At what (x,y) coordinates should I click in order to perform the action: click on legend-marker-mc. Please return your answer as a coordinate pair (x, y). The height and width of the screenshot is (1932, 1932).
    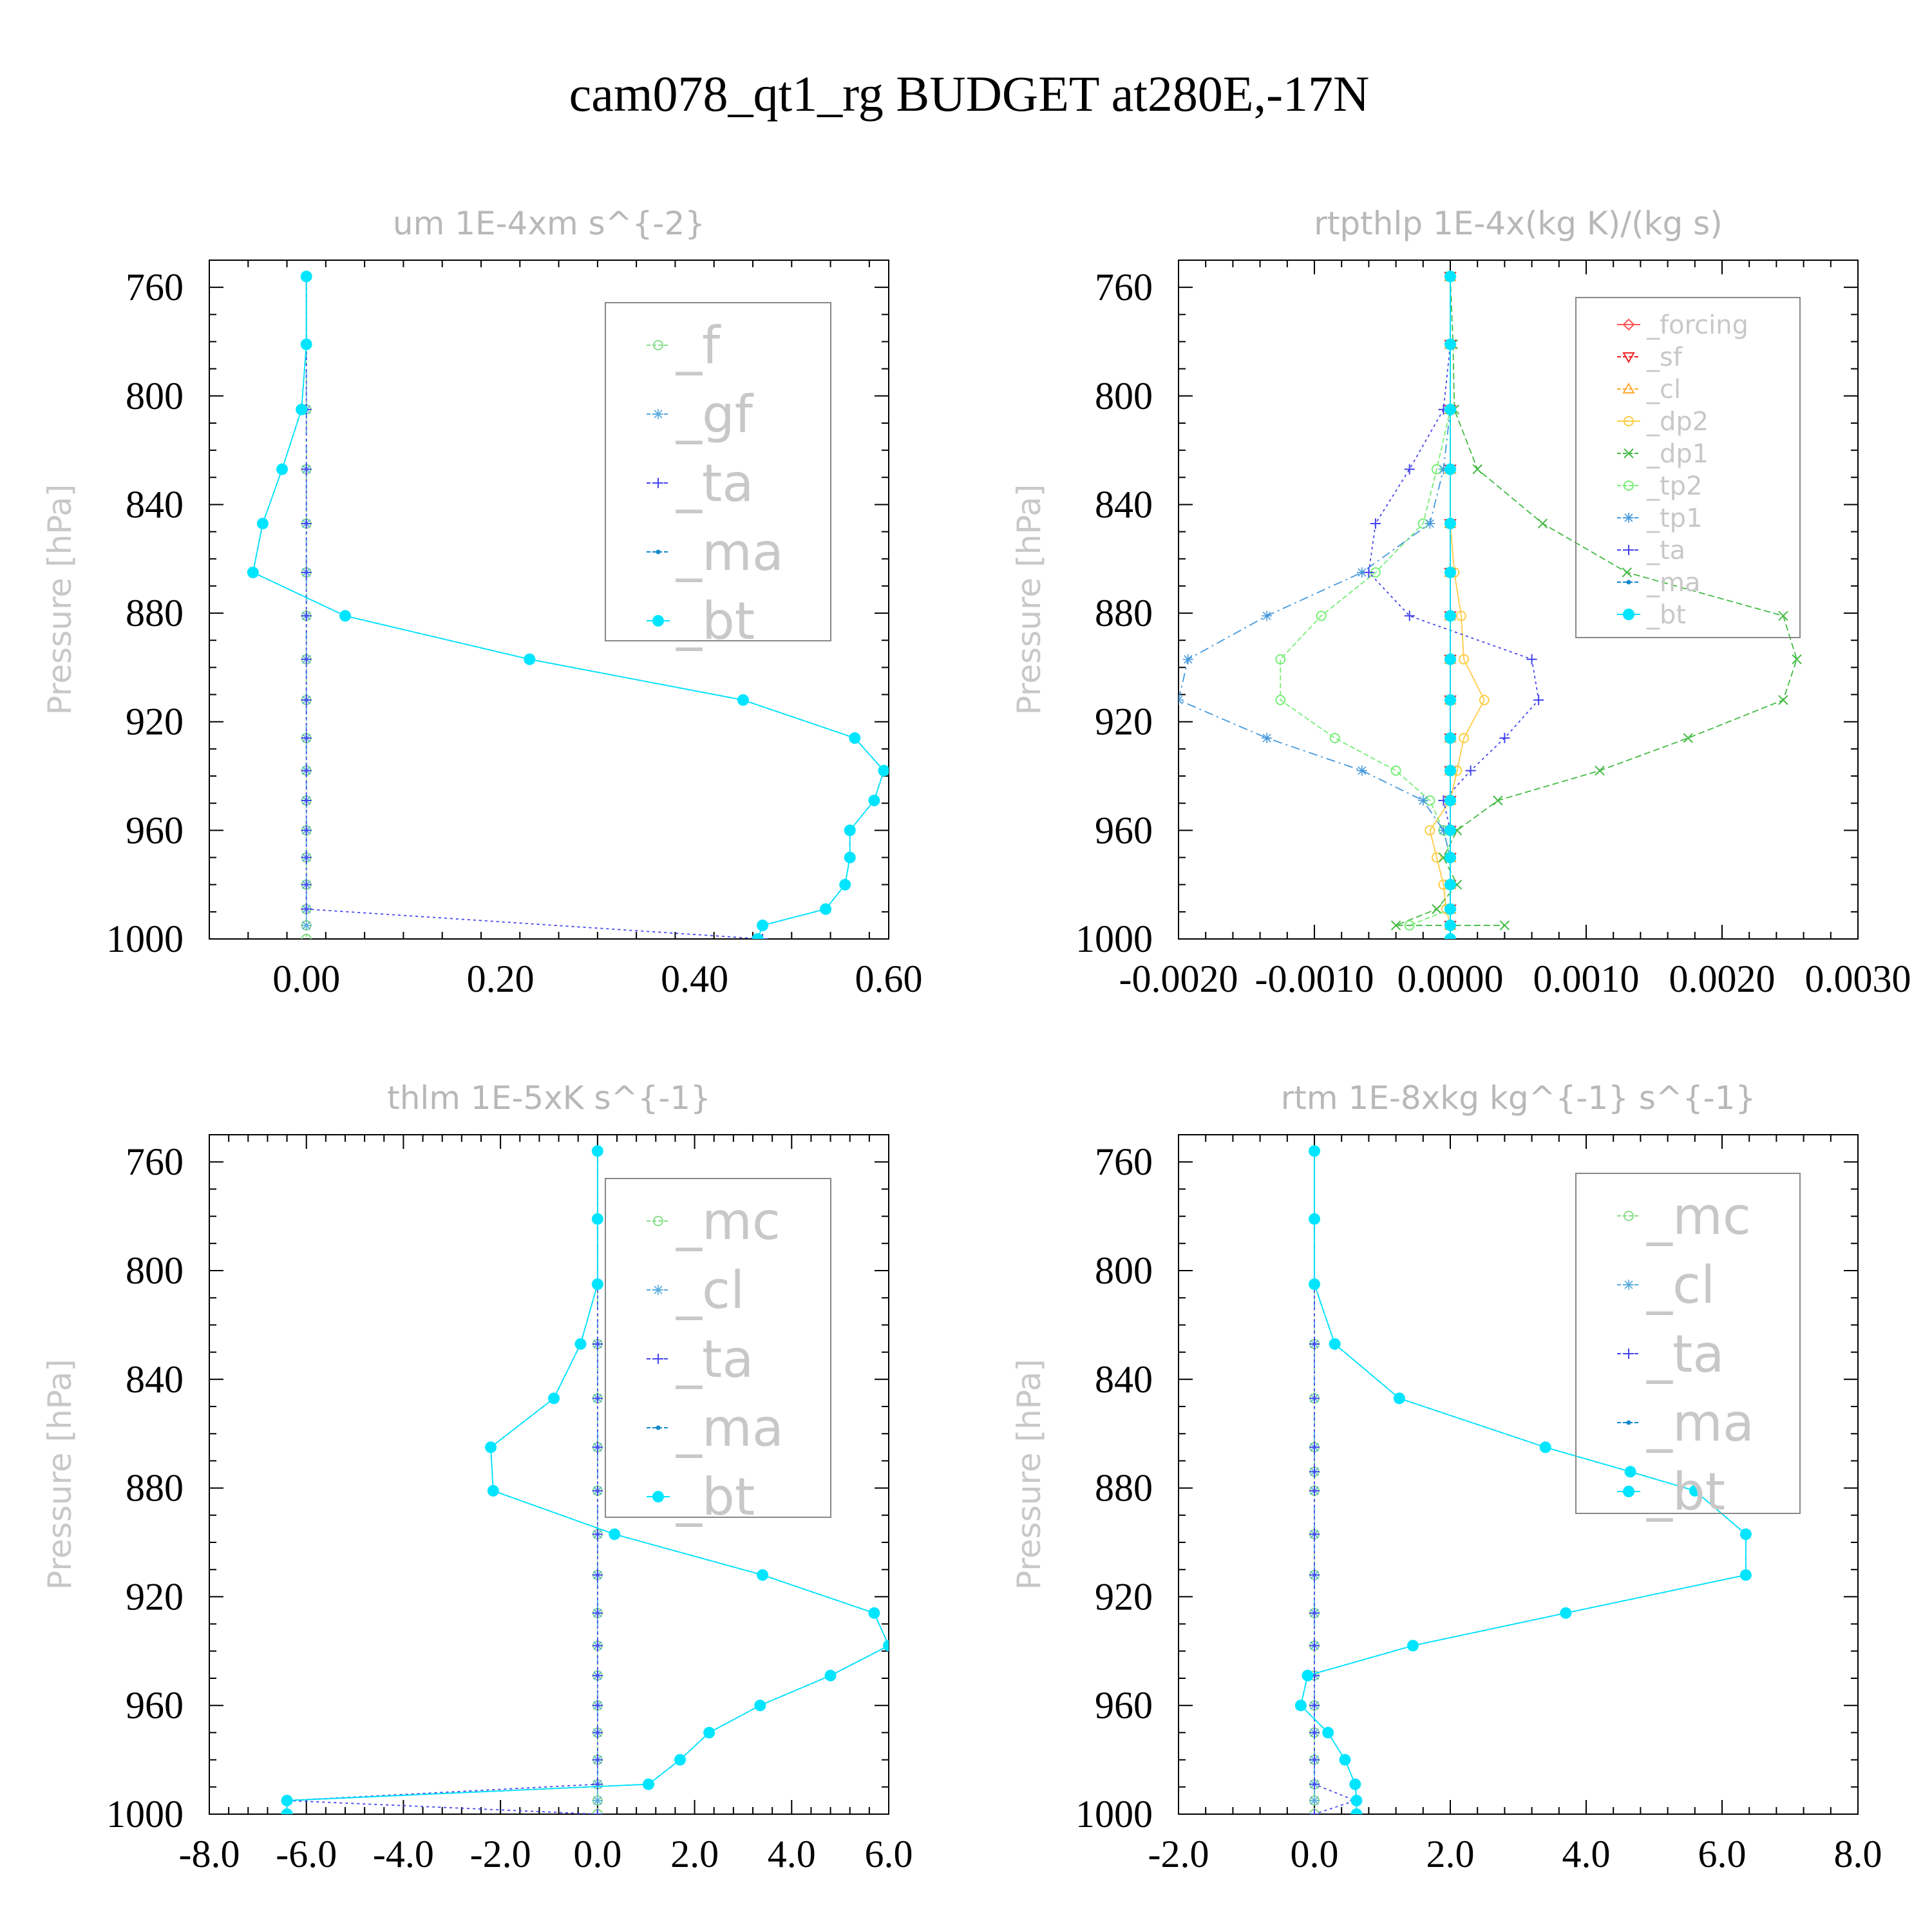
    Looking at the image, I should click on (658, 1221).